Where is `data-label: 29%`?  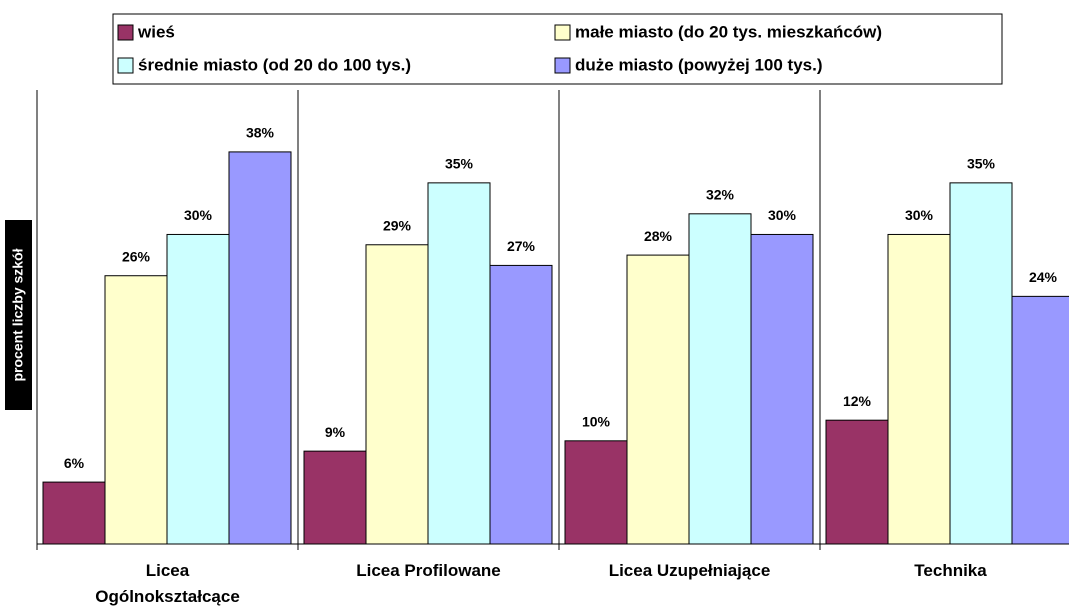
data-label: 29% is located at coordinates (397, 225).